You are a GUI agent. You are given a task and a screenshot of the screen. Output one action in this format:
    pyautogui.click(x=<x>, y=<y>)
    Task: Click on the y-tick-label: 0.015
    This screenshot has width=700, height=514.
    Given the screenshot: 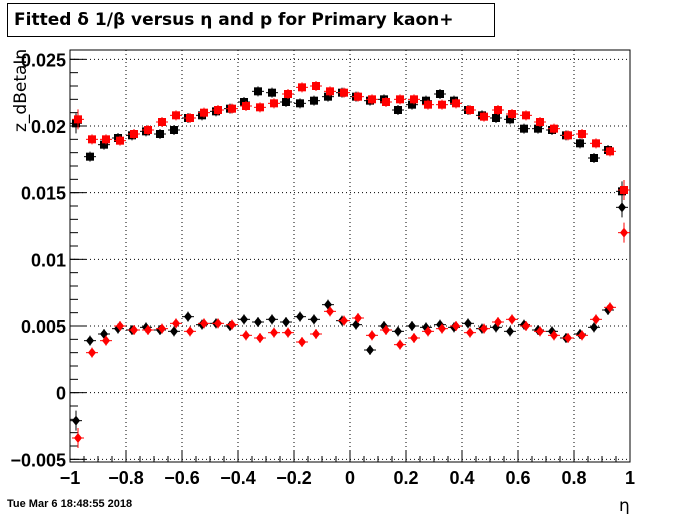 What is the action you would take?
    pyautogui.click(x=43, y=194)
    